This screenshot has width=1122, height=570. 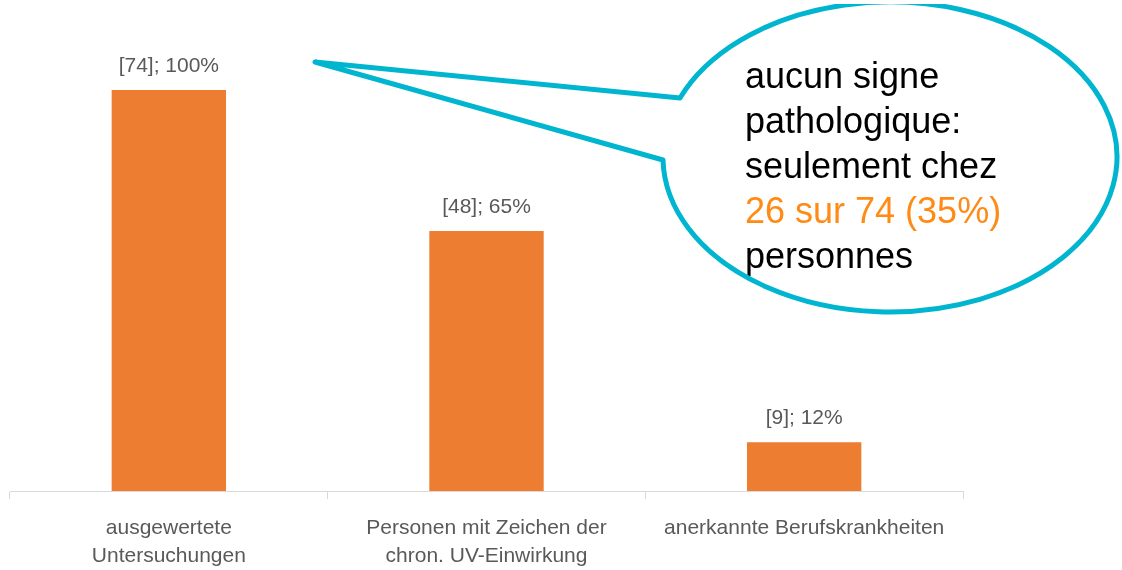 What do you see at coordinates (804, 417) in the screenshot?
I see `data-label: [9]; 12%` at bounding box center [804, 417].